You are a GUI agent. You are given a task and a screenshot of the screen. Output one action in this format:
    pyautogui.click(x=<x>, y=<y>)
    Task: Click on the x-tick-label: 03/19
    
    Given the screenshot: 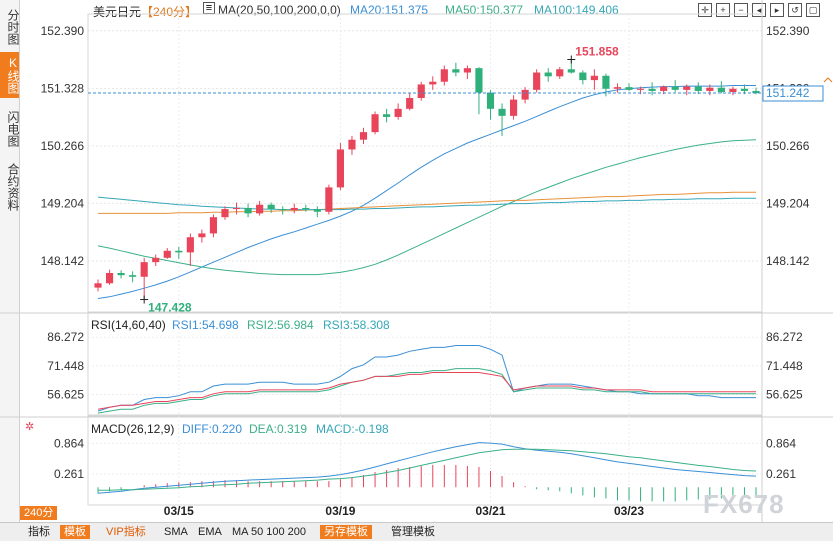 What is the action you would take?
    pyautogui.click(x=340, y=511)
    